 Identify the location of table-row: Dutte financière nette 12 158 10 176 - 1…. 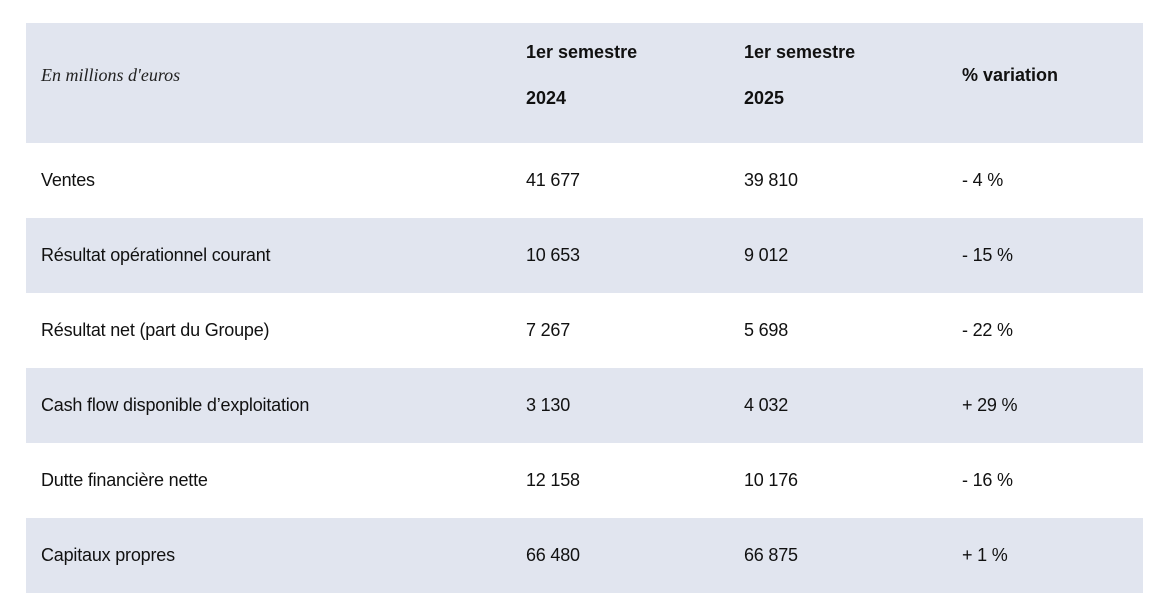
(584, 480).